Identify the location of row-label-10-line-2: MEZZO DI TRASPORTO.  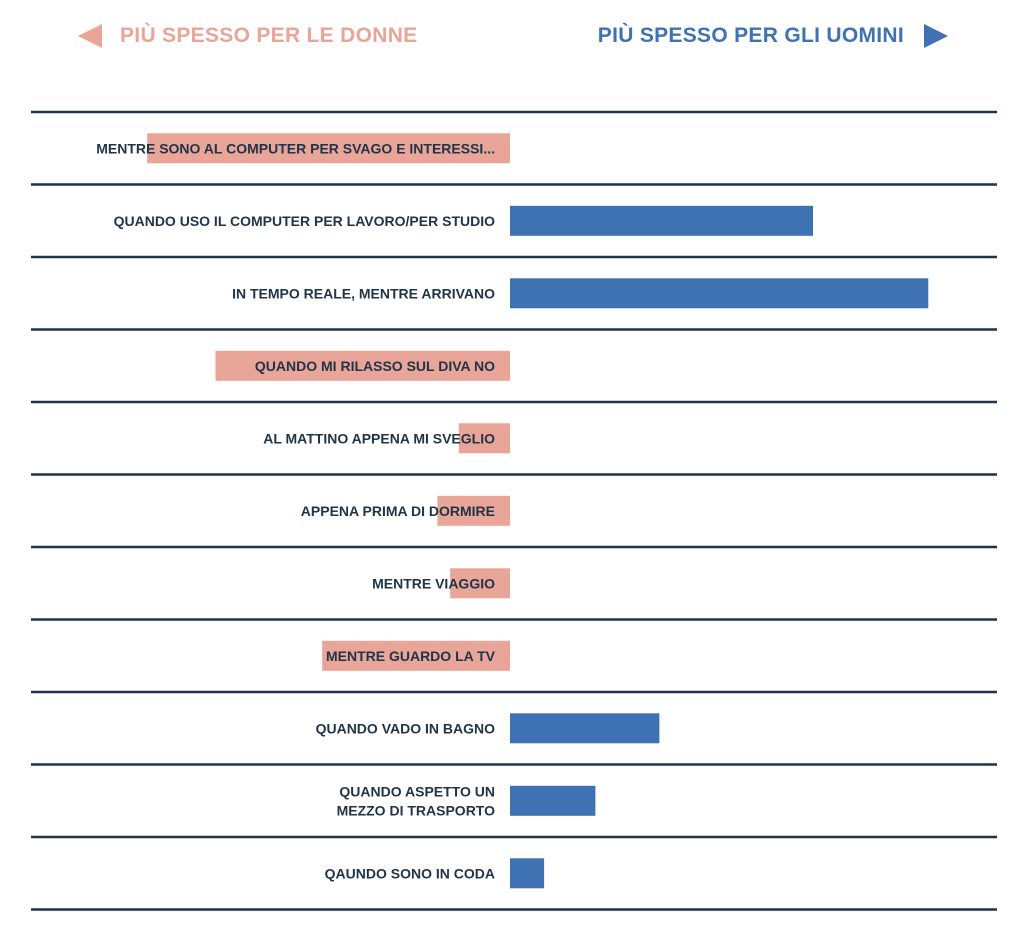
(416, 810).